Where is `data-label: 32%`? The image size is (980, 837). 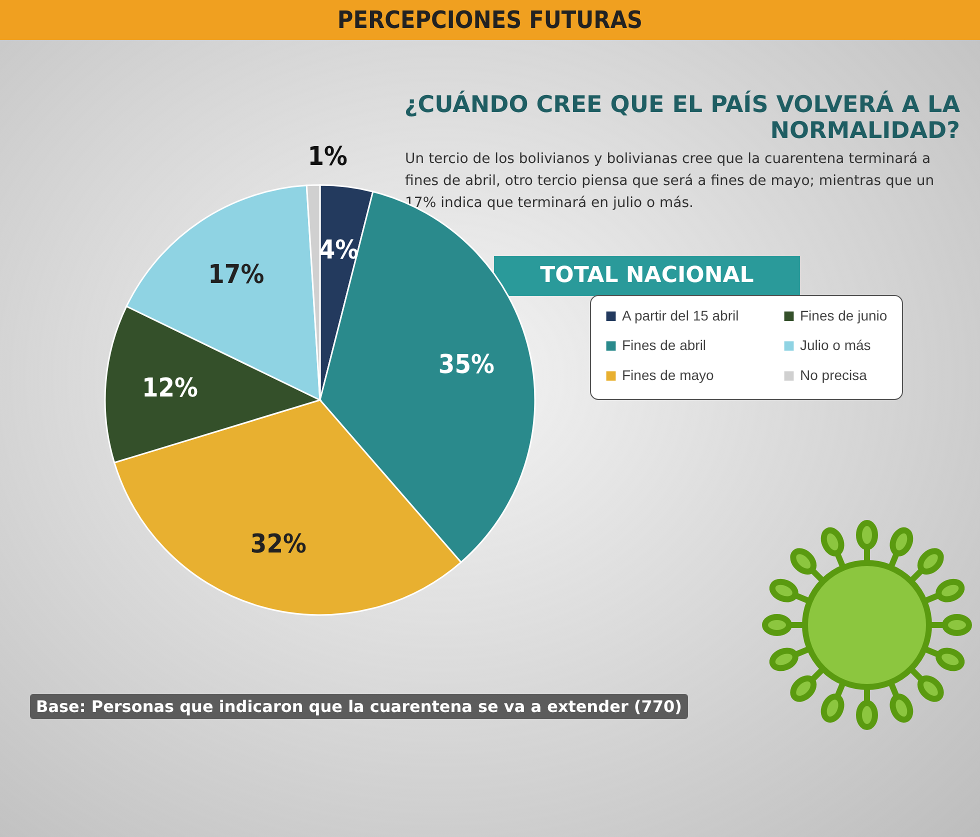
data-label: 32% is located at coordinates (278, 545).